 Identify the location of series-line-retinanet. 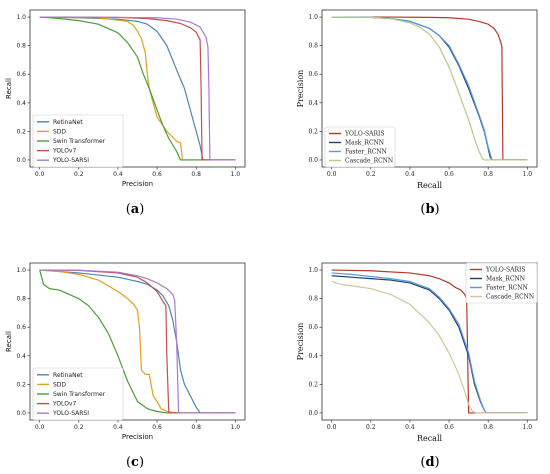
(137, 341).